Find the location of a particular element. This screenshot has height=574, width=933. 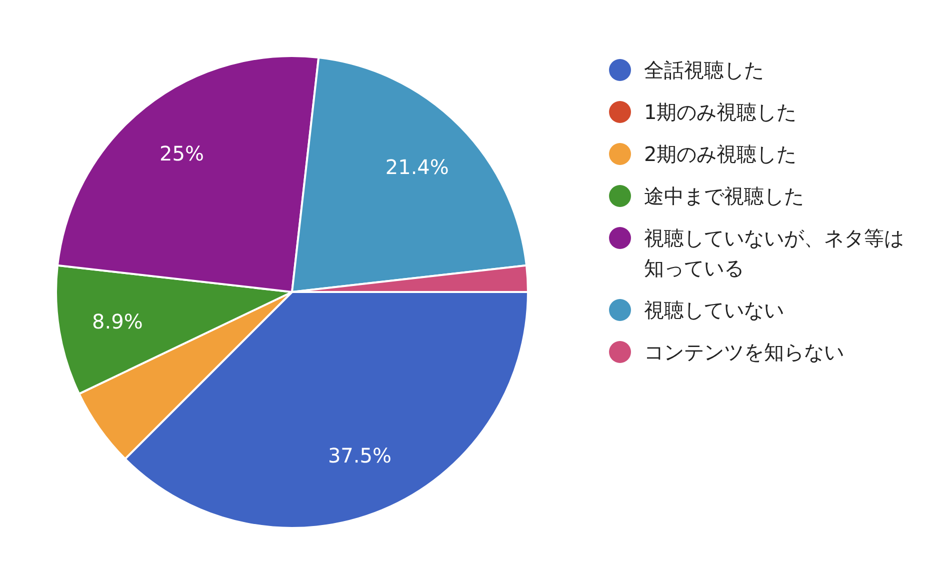

legend-label: 視聴していないが、ネタ等は知っている is located at coordinates (774, 253).